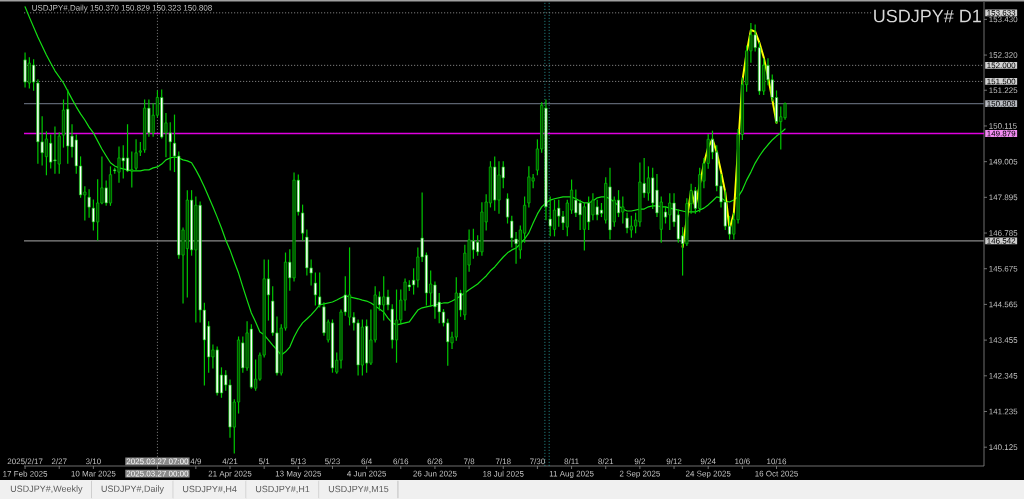  Describe the element at coordinates (1001, 12) in the screenshot. I see `ref-line-label: 153.633` at that location.